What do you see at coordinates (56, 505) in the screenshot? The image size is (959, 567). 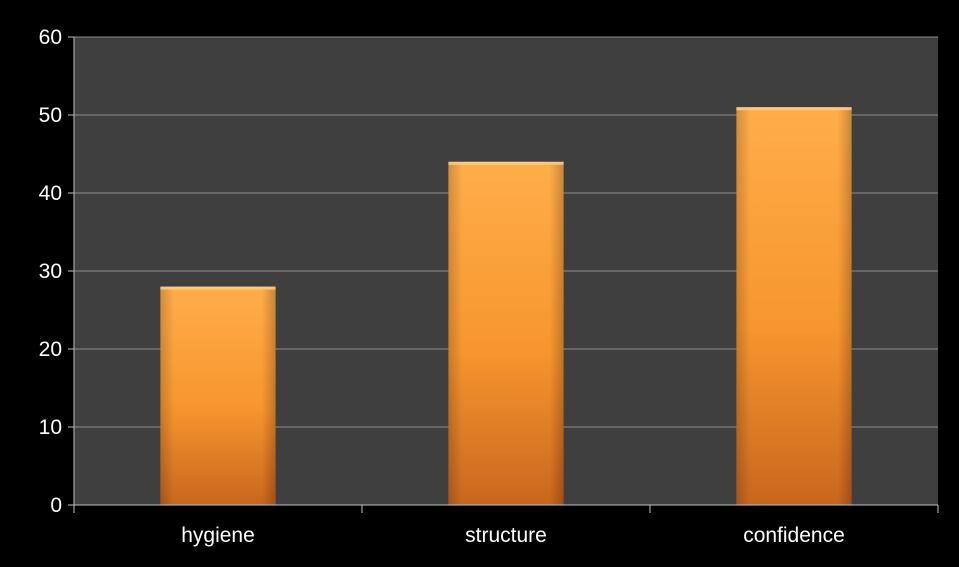 I see `y-tick-label: 0` at bounding box center [56, 505].